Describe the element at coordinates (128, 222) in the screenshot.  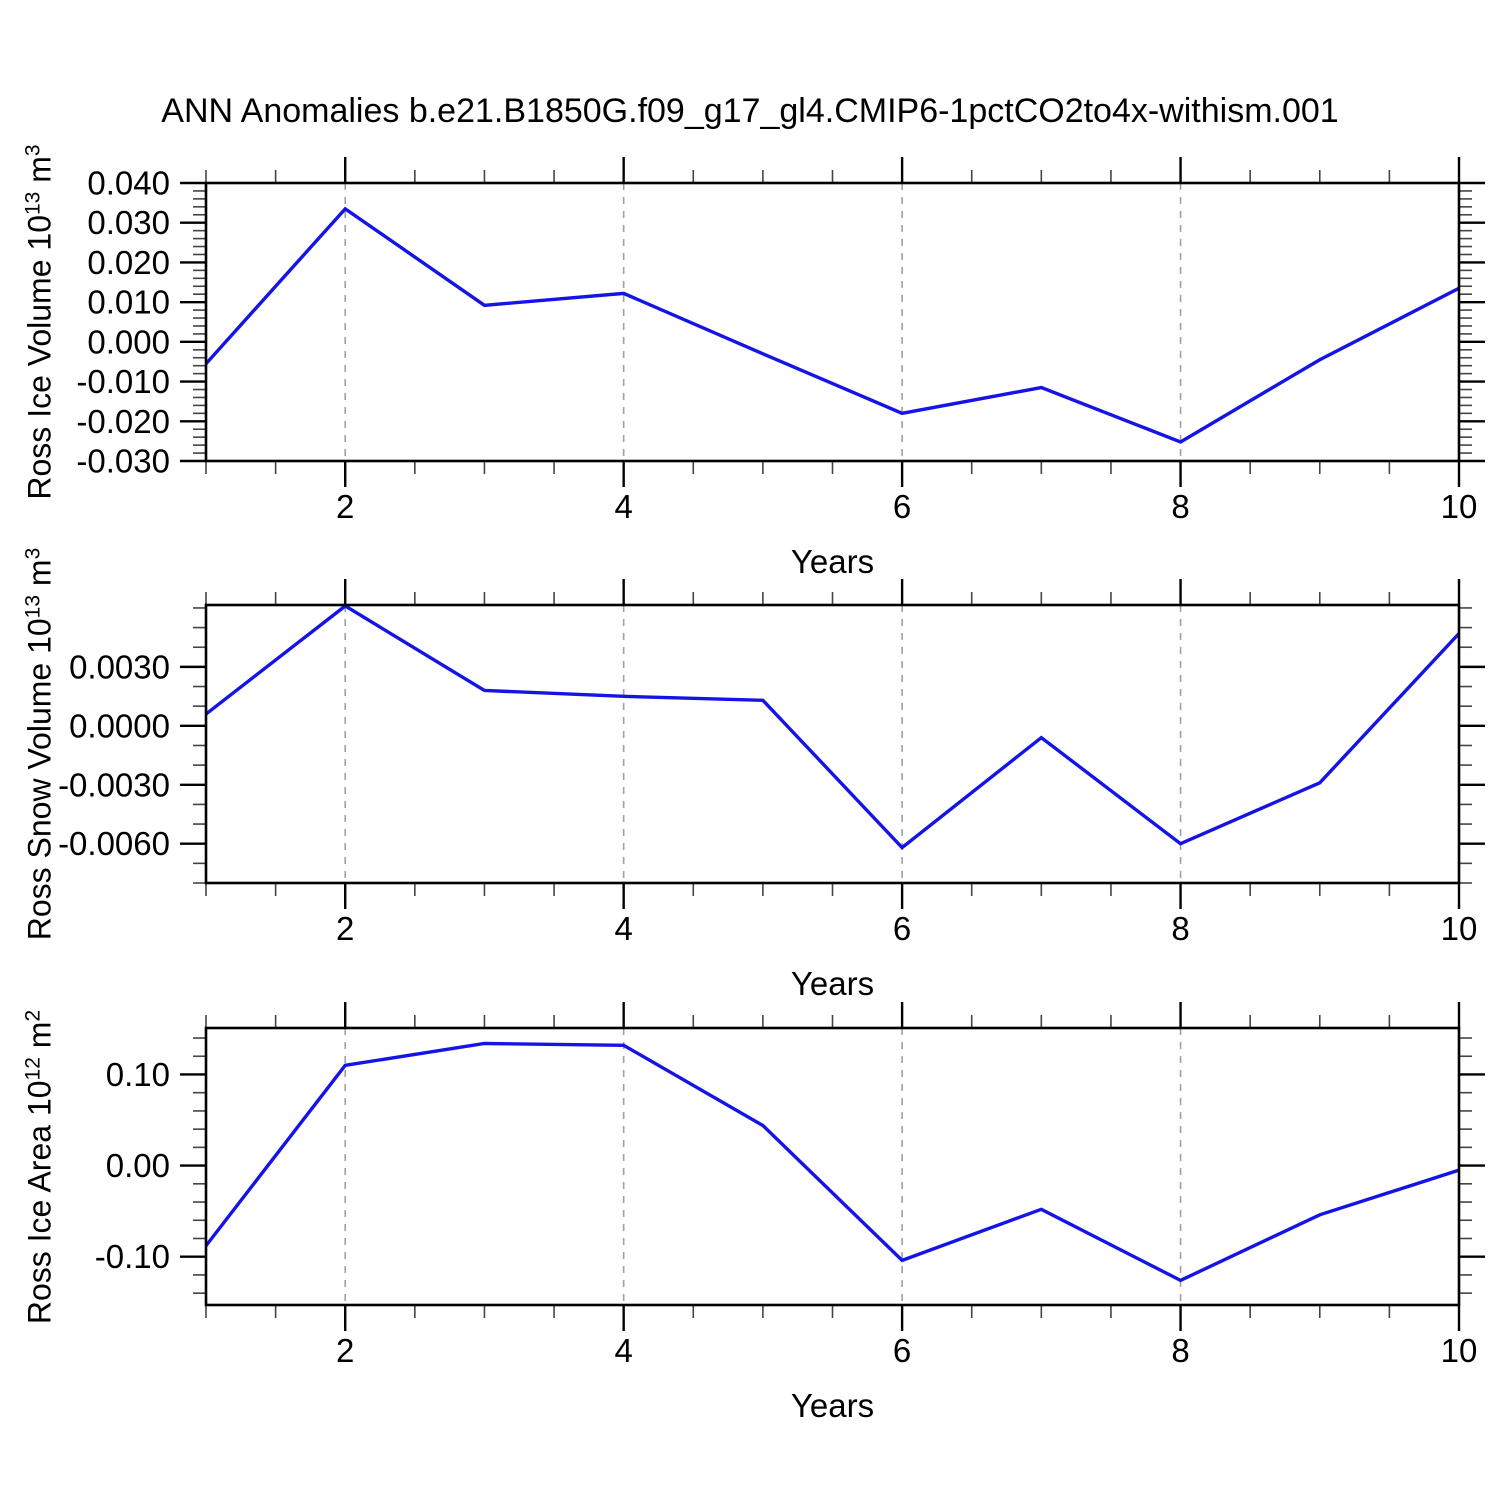
I see `y-tick-label: 0.030` at that location.